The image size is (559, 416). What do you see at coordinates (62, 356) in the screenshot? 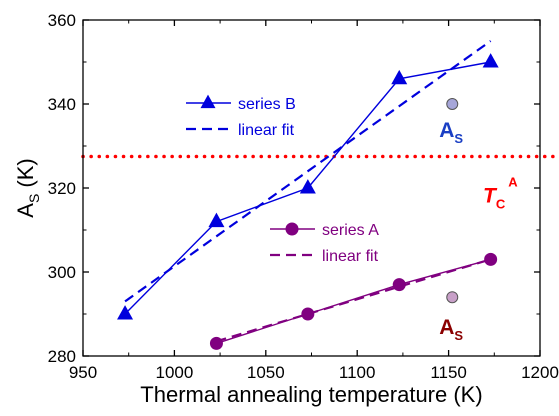
I see `y-tick-label: 280` at bounding box center [62, 356].